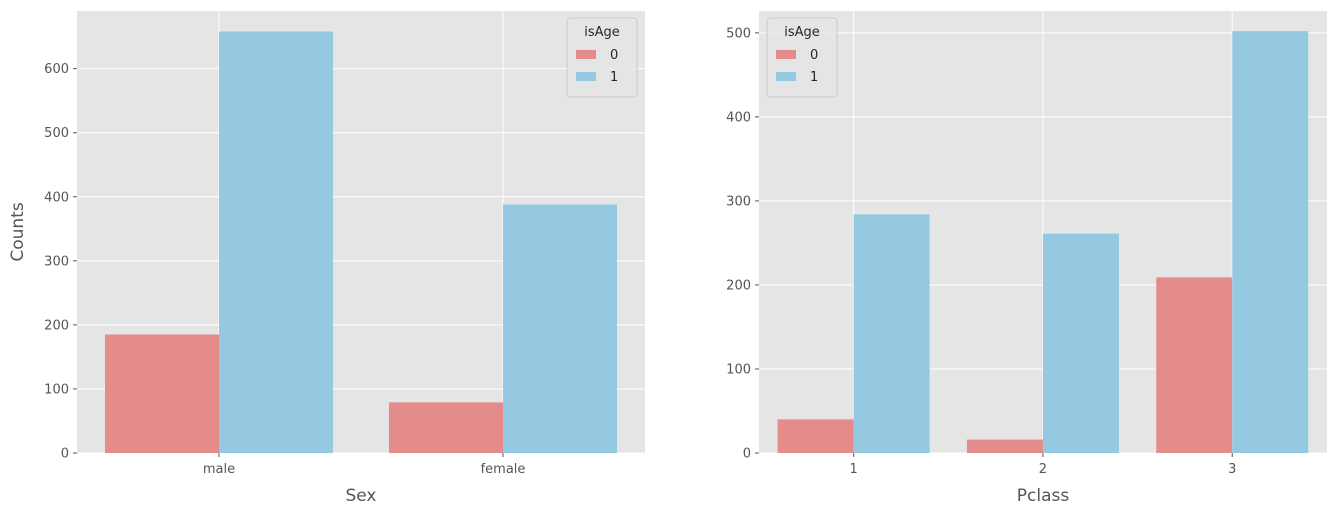  What do you see at coordinates (1043, 469) in the screenshot?
I see `x-tick-label: 2` at bounding box center [1043, 469].